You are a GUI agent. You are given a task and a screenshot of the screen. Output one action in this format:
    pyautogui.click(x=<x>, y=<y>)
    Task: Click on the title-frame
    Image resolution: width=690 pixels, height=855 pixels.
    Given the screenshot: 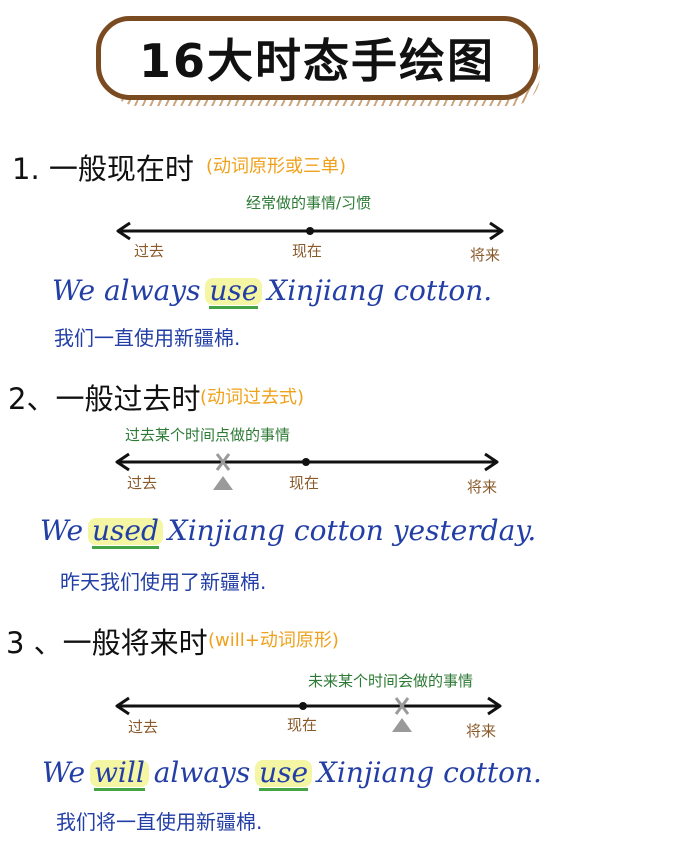 What is the action you would take?
    pyautogui.click(x=317, y=58)
    